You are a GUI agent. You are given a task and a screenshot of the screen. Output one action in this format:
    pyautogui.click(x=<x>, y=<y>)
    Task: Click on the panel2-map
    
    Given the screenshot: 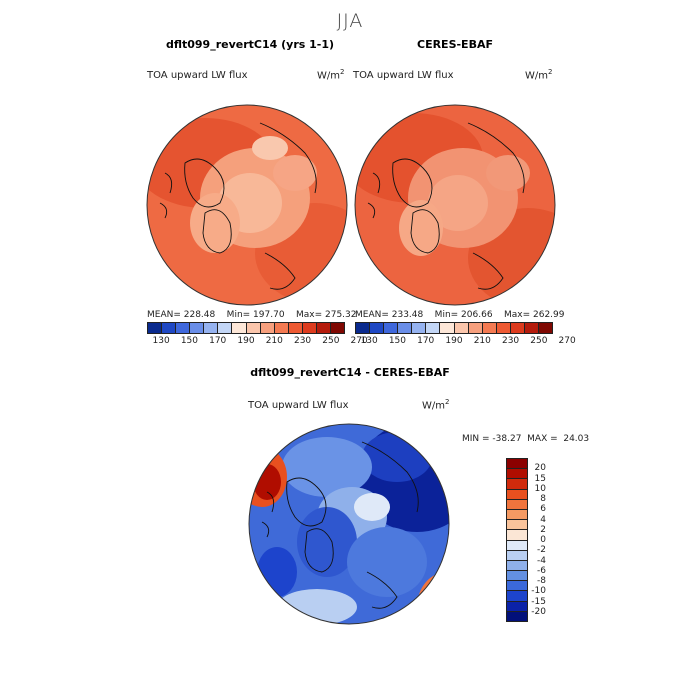 What is the action you would take?
    pyautogui.click(x=455, y=205)
    